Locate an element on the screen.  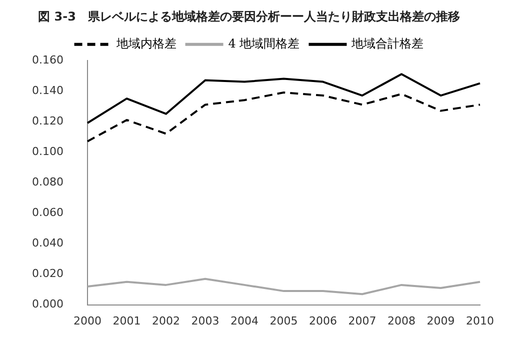
y-tick-label: 0.160 is located at coordinates (48, 59).